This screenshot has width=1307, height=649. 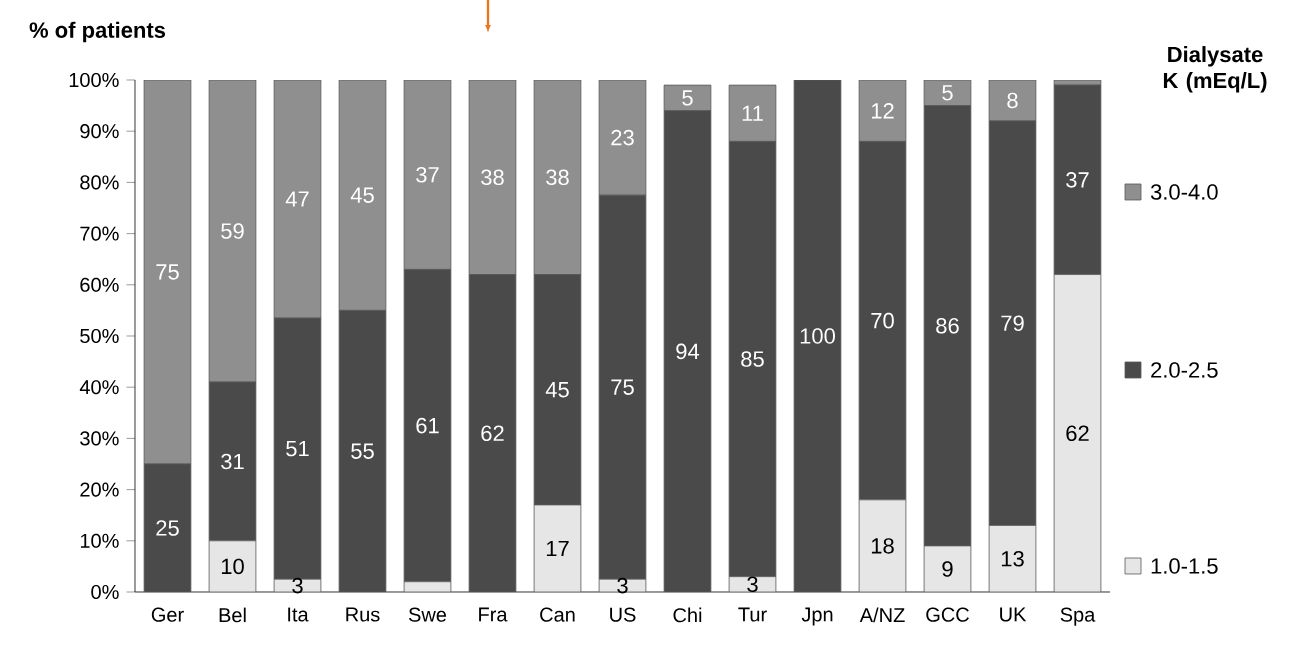 What do you see at coordinates (297, 199) in the screenshot?
I see `data-label: 47` at bounding box center [297, 199].